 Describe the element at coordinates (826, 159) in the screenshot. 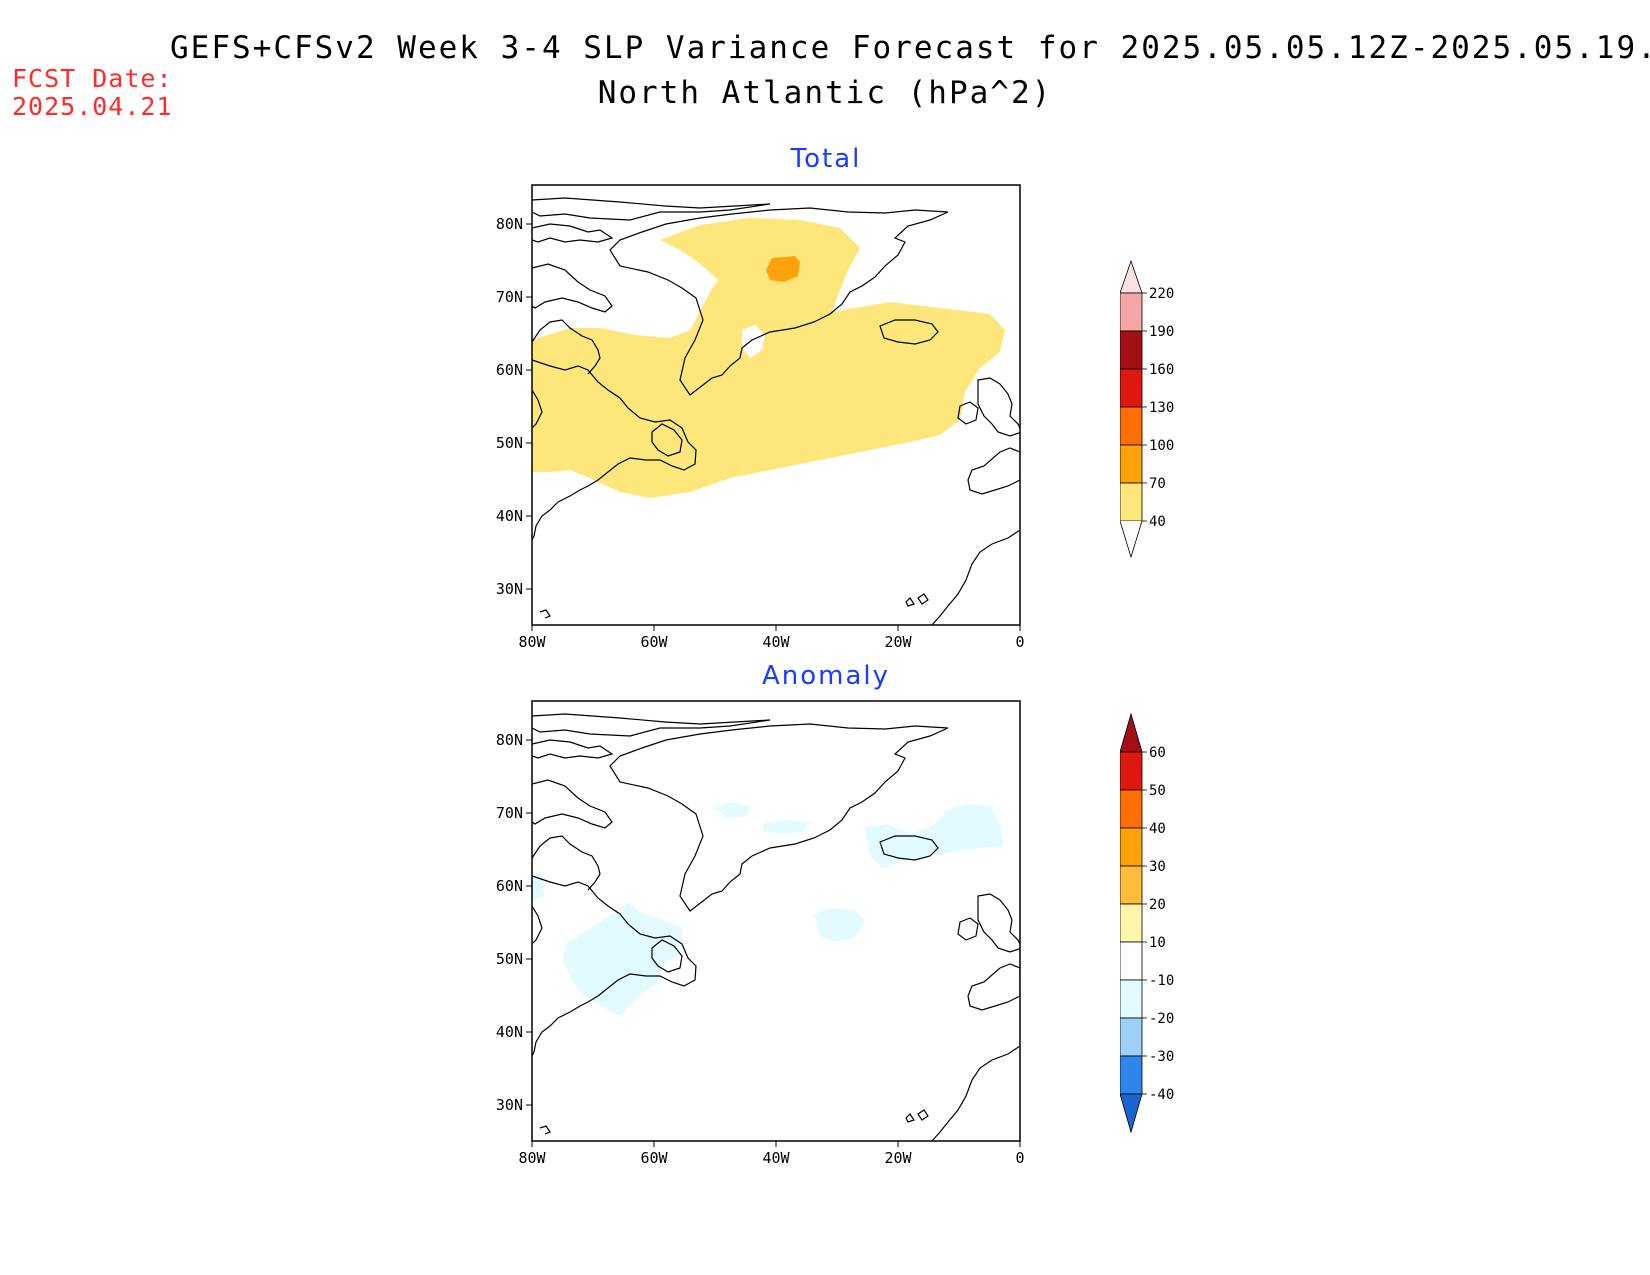

I see `panel-title-total: Total` at that location.